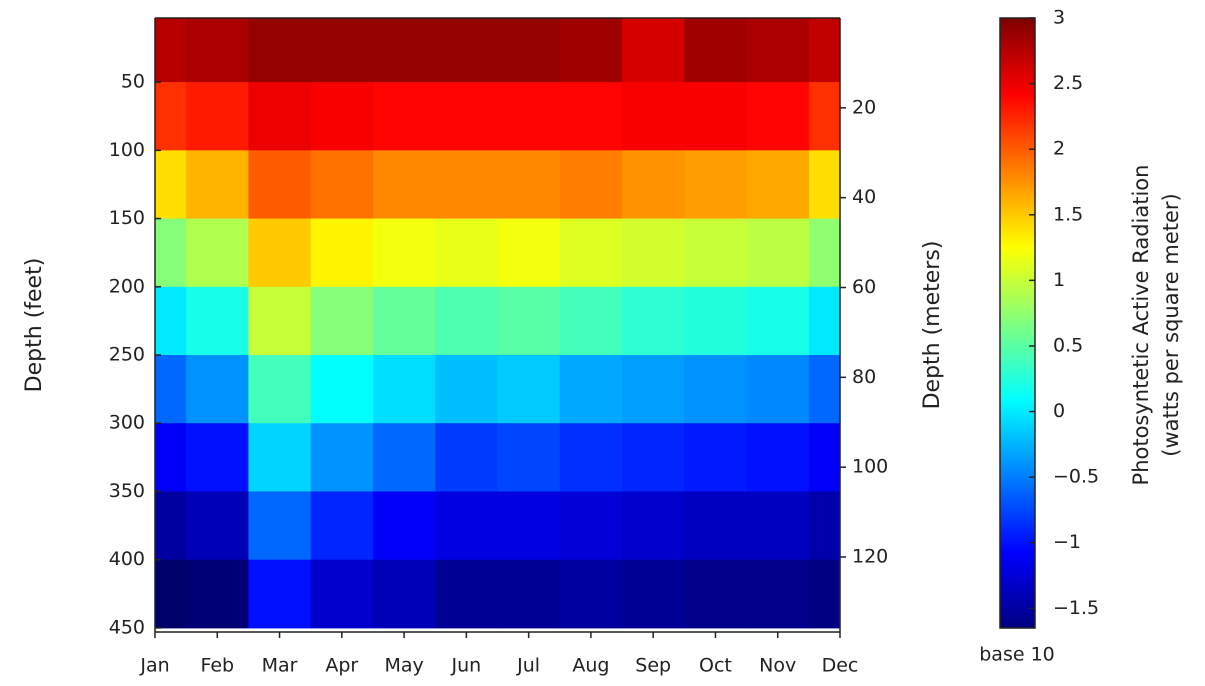 The height and width of the screenshot is (686, 1205). Describe the element at coordinates (1059, 18) in the screenshot. I see `colorbar-tick-label: 3` at that location.